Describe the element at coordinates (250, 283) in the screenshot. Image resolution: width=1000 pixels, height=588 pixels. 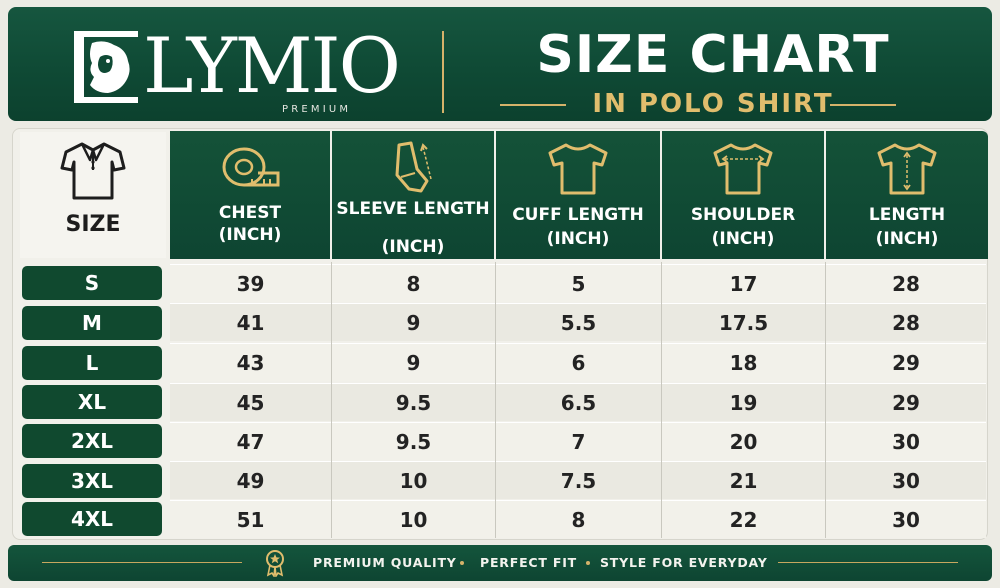
I see `table-cell: 39` at that location.